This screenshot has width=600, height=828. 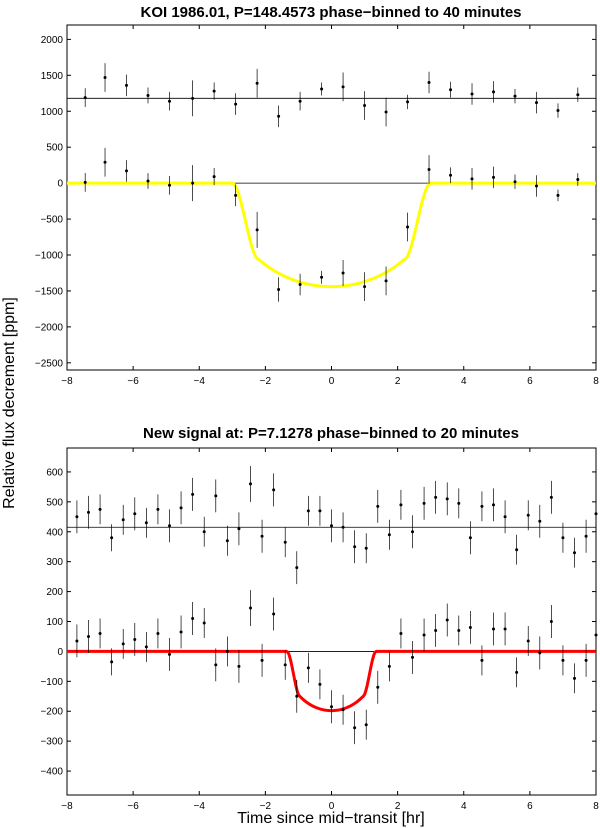 I want to click on y-tick-label: 1000, so click(x=52, y=112).